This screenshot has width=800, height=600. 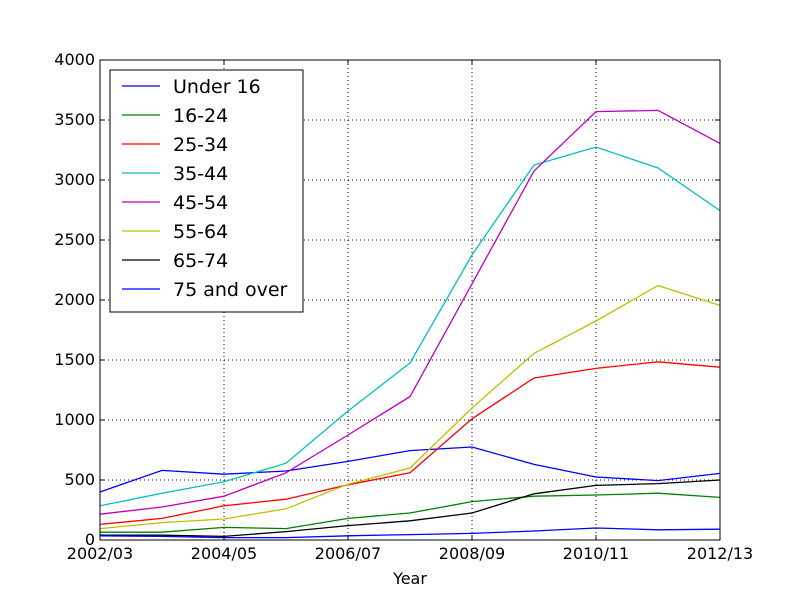 I want to click on y-tick-label: 1000, so click(x=74, y=419).